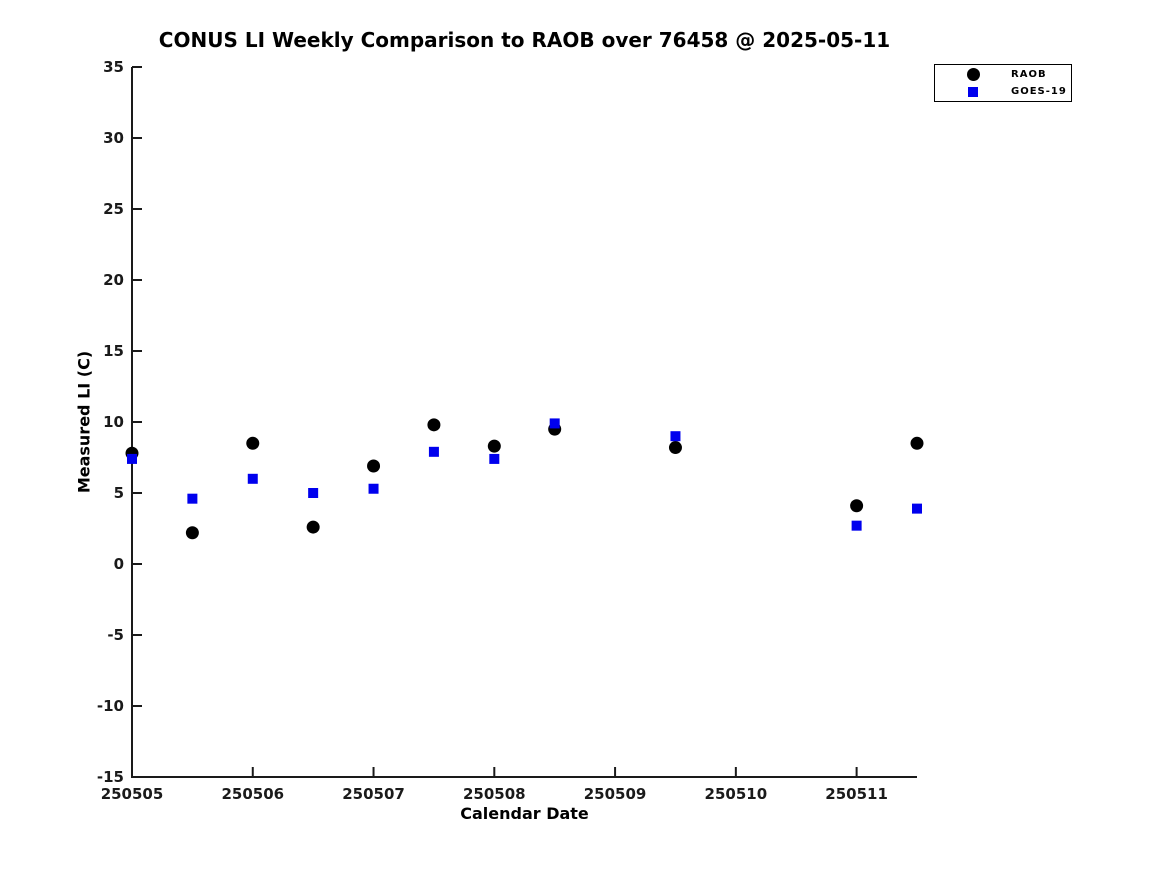  Describe the element at coordinates (494, 794) in the screenshot. I see `x-tick-label: 250508` at that location.